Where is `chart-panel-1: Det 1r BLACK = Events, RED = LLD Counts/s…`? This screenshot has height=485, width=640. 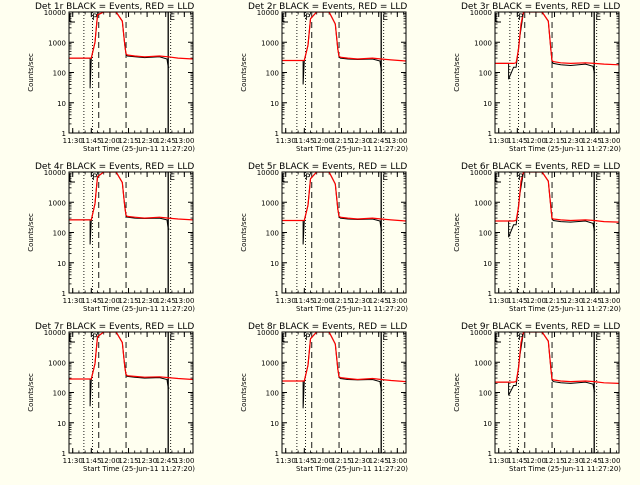 chart-panel-1: Det 1r BLACK = Events, RED = LLD Counts/s… is located at coordinates (111, 77).